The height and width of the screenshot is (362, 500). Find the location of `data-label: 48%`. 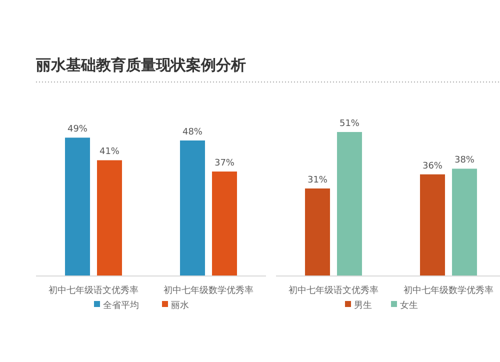

data-label: 48% is located at coordinates (192, 132).